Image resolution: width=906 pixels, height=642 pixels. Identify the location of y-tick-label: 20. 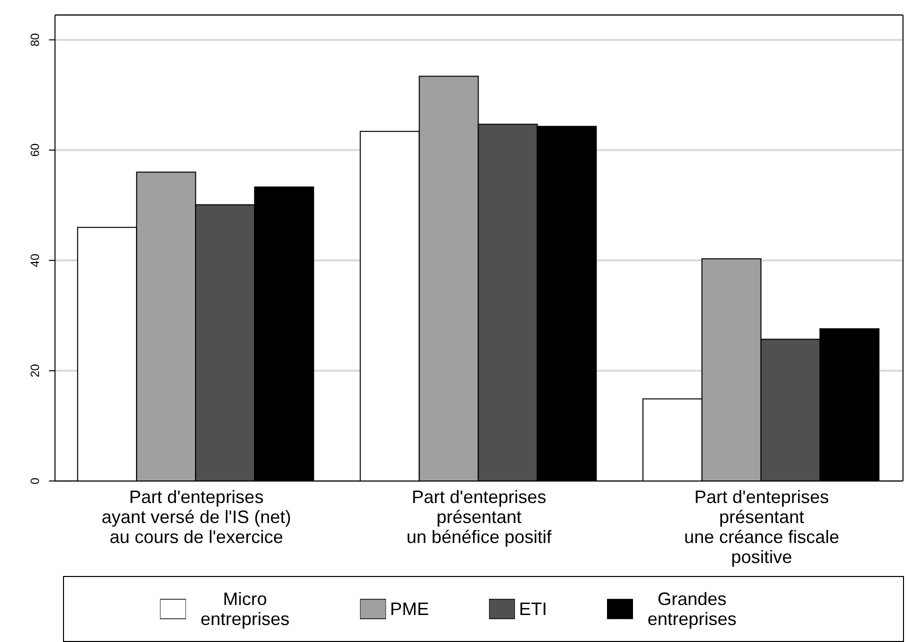
(35, 371).